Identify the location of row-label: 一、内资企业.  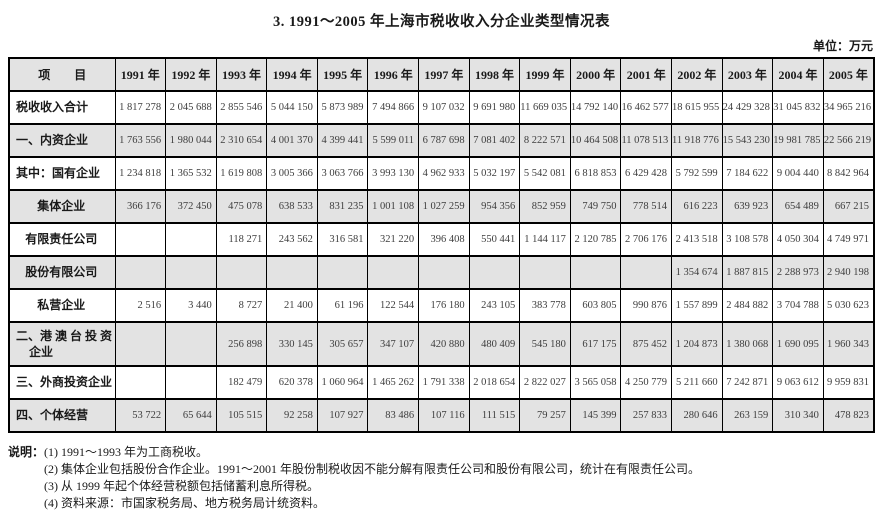
(62, 140).